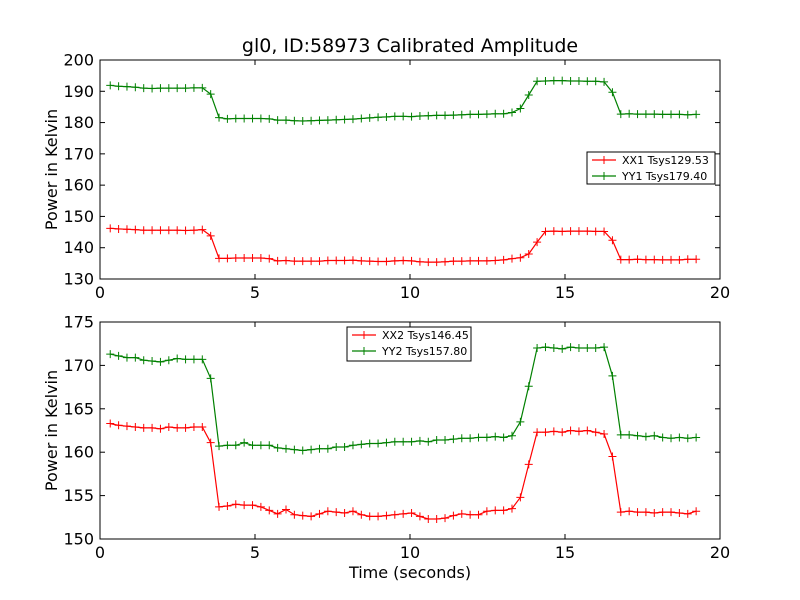 This screenshot has height=600, width=800. I want to click on y-tick-label: 200, so click(78, 60).